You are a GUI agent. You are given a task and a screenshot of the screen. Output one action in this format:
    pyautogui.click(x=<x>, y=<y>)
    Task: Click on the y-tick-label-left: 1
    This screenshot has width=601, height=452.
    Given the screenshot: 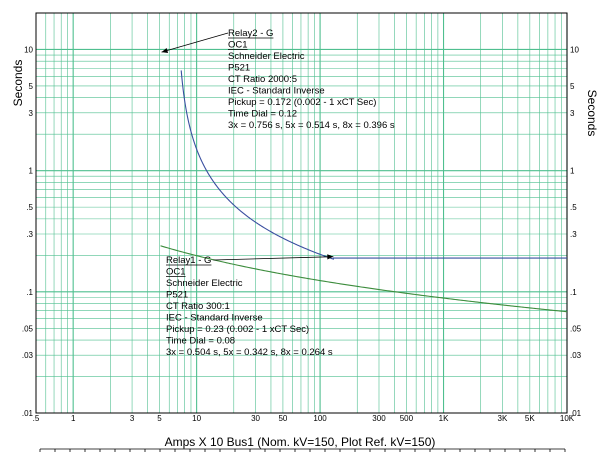 What is the action you would take?
    pyautogui.click(x=31, y=171)
    